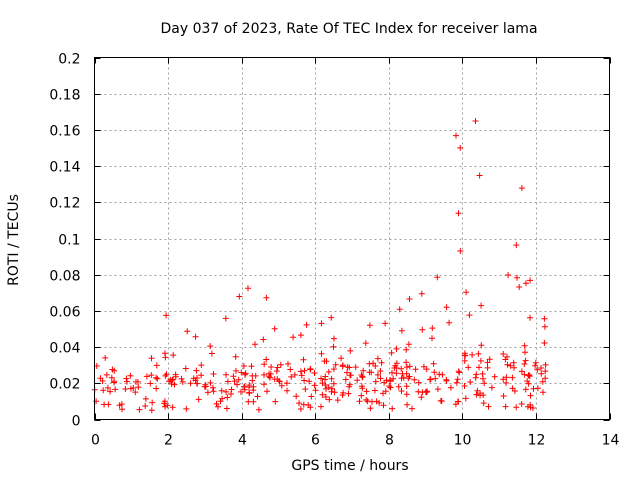 The image size is (640, 480). What do you see at coordinates (64, 204) in the screenshot?
I see `y-tick-label: 0.12` at bounding box center [64, 204].